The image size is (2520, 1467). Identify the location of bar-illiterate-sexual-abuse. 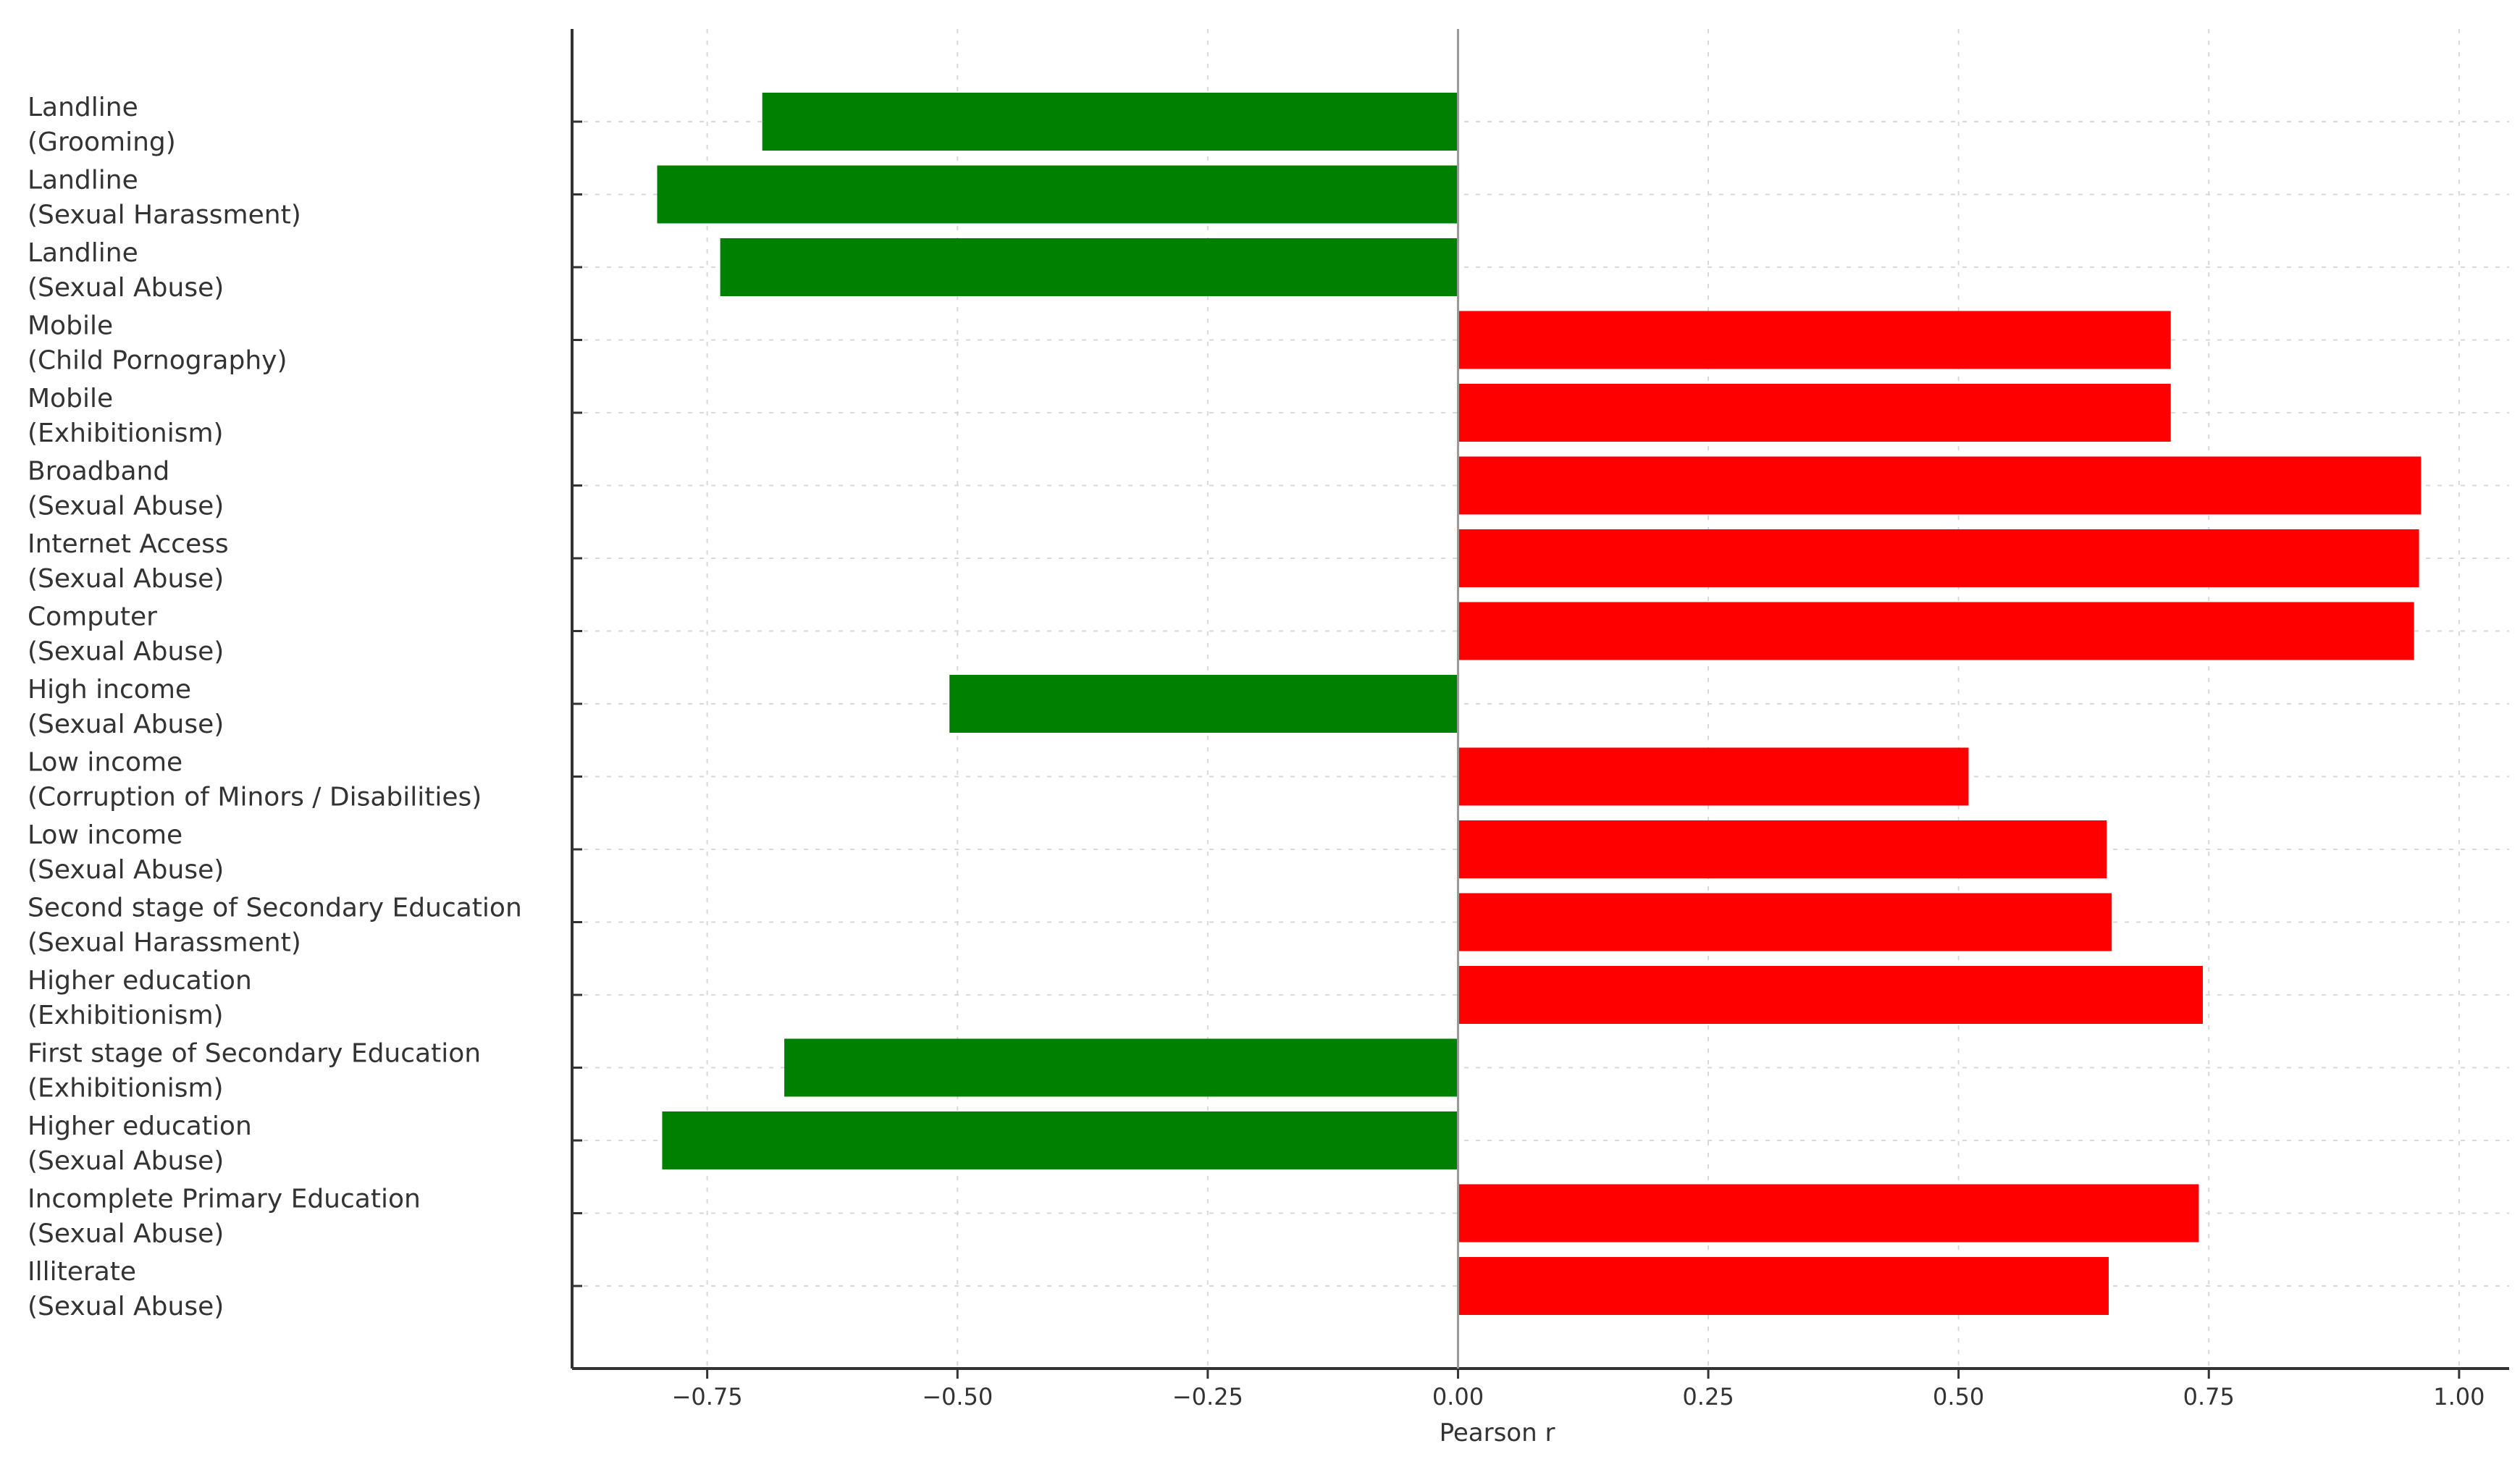
(1783, 1286).